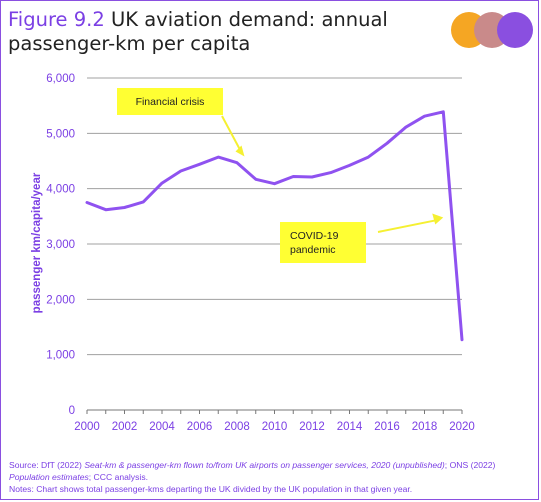  What do you see at coordinates (60, 79) in the screenshot?
I see `y-tick-label-6000: 6,000` at bounding box center [60, 79].